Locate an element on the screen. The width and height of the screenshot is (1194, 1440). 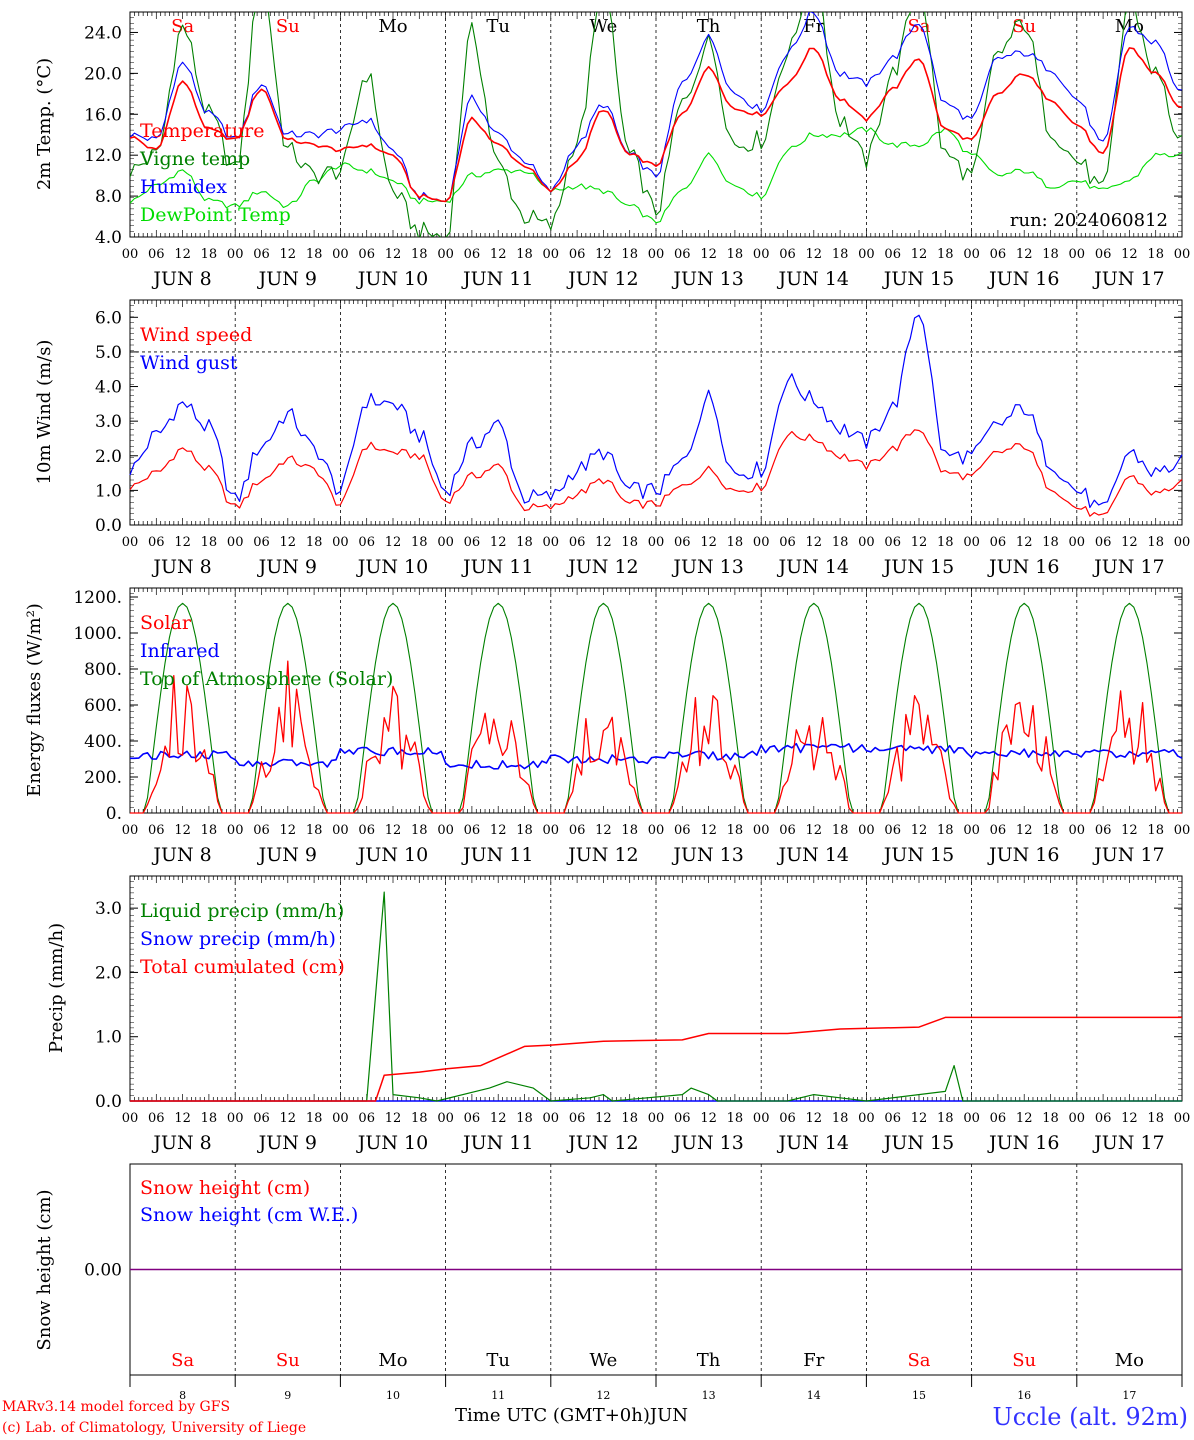
y-tick-label: 2.0 is located at coordinates (108, 973).